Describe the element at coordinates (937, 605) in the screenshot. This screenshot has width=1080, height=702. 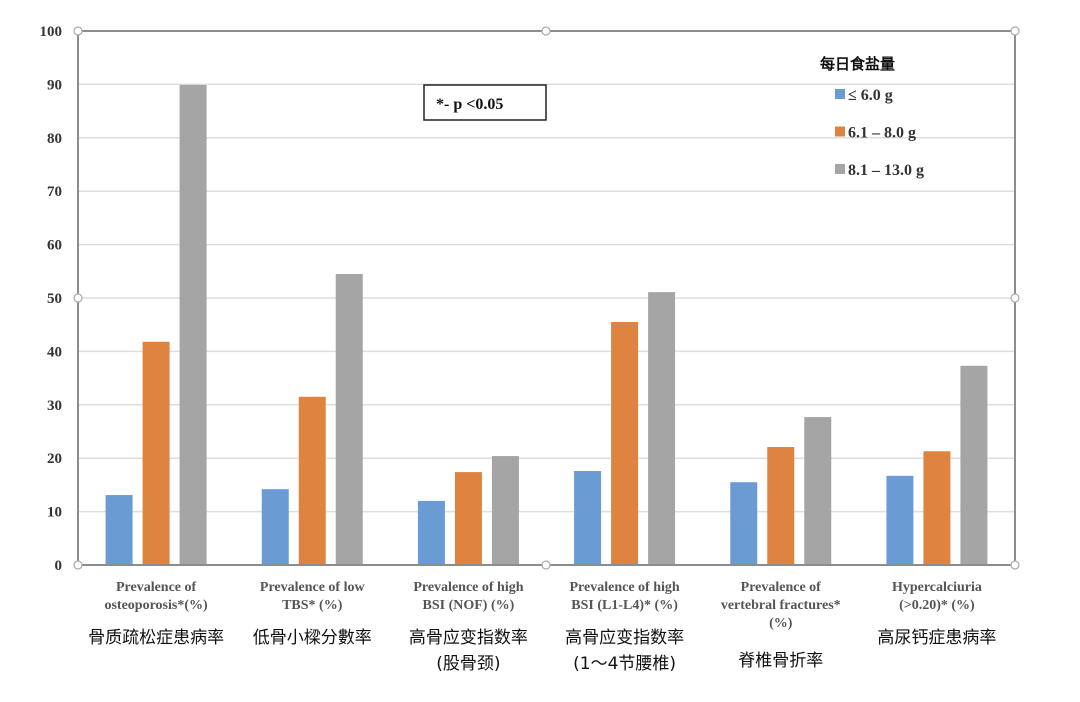
I see `x-tick-label-en: (>0.20)* (%)` at that location.